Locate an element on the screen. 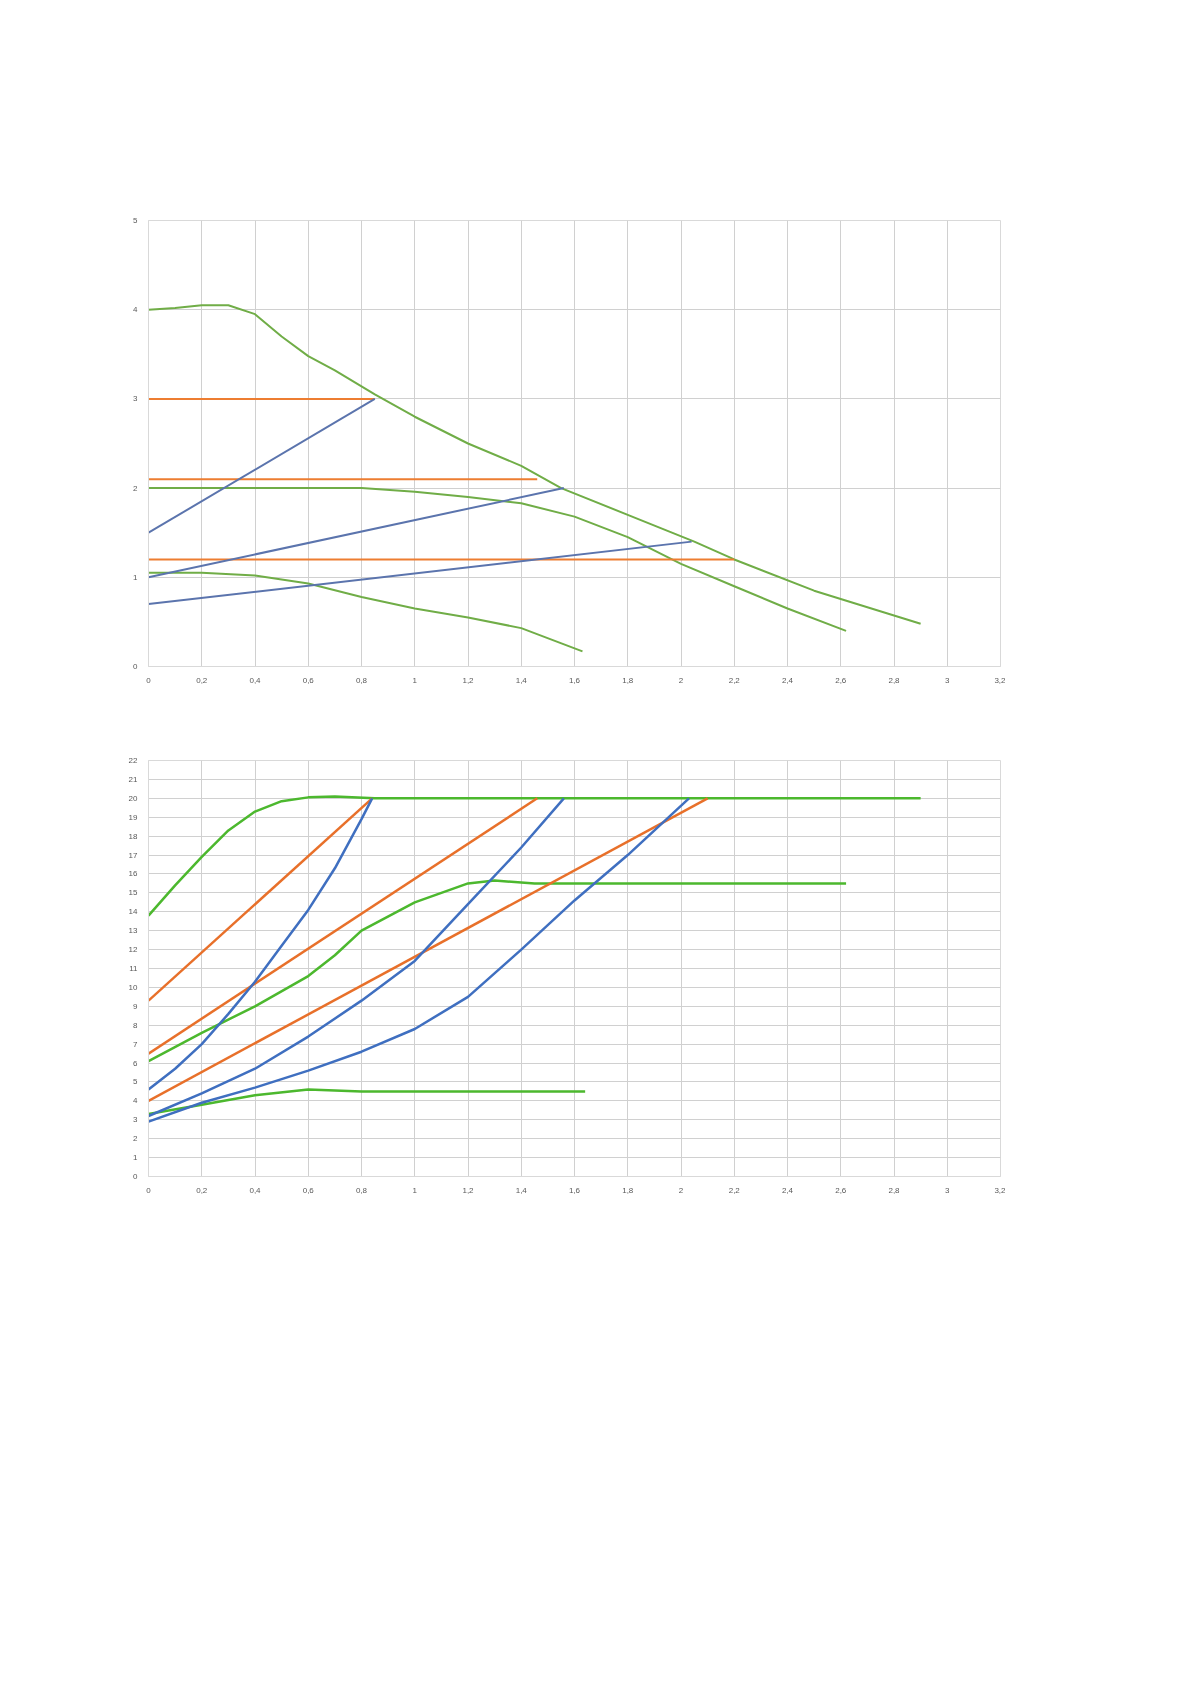 The width and height of the screenshot is (1191, 1684). y-tick-label: 19 is located at coordinates (133, 817).